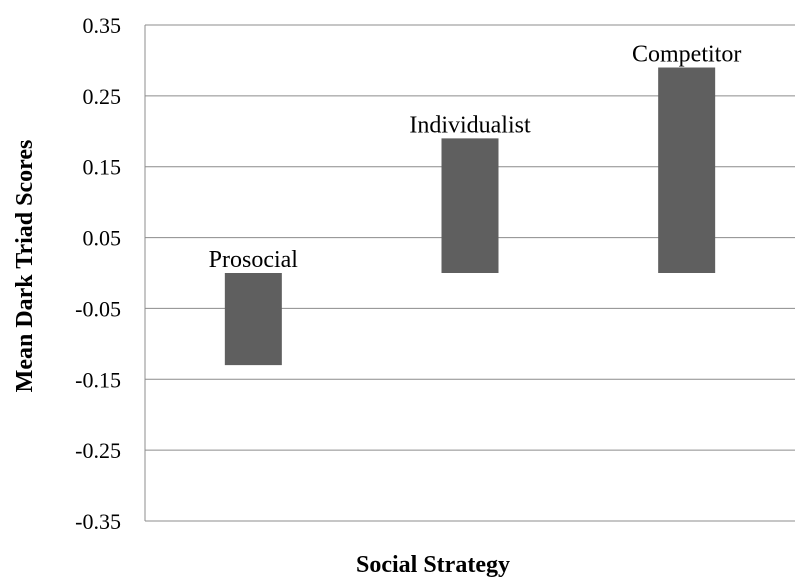 The width and height of the screenshot is (795, 580). I want to click on y-tick-label: -0.25, so click(98, 450).